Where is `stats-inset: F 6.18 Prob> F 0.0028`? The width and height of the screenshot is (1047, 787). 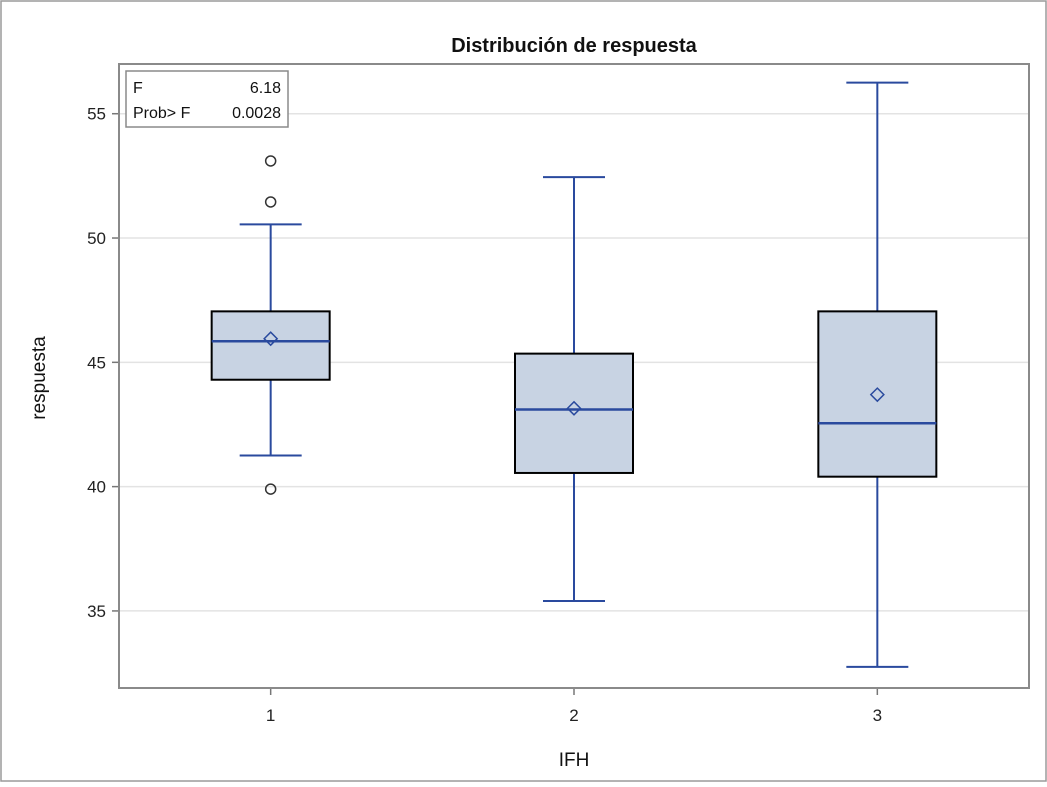
stats-inset: F 6.18 Prob> F 0.0028 is located at coordinates (207, 99).